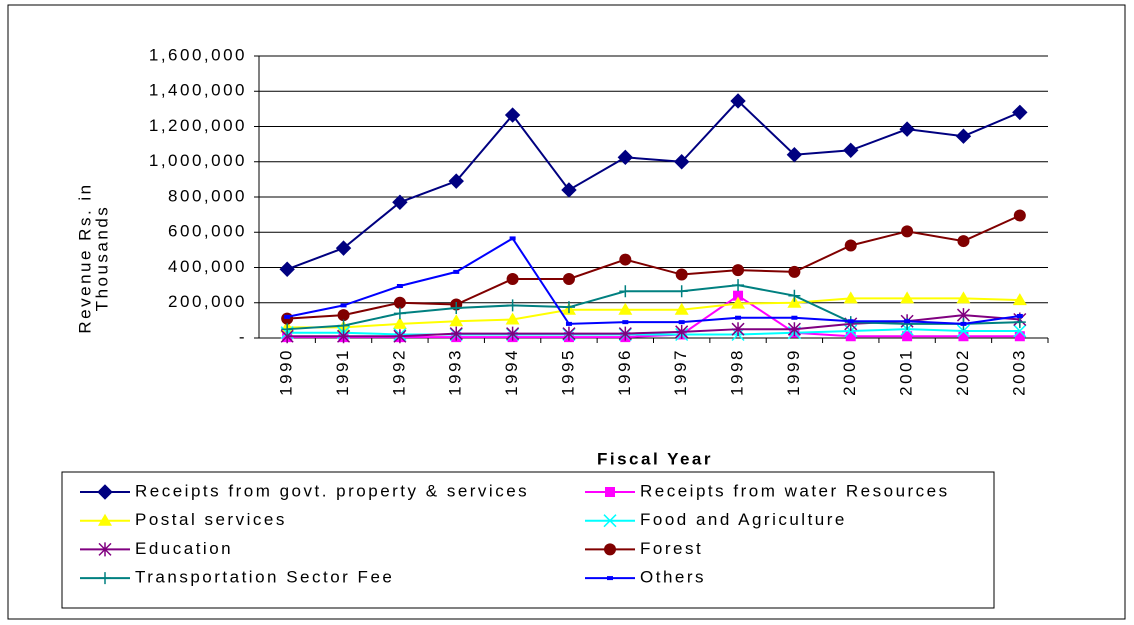 The image size is (1134, 625). Describe the element at coordinates (207, 301) in the screenshot. I see `y-tick-label: 200,000` at that location.